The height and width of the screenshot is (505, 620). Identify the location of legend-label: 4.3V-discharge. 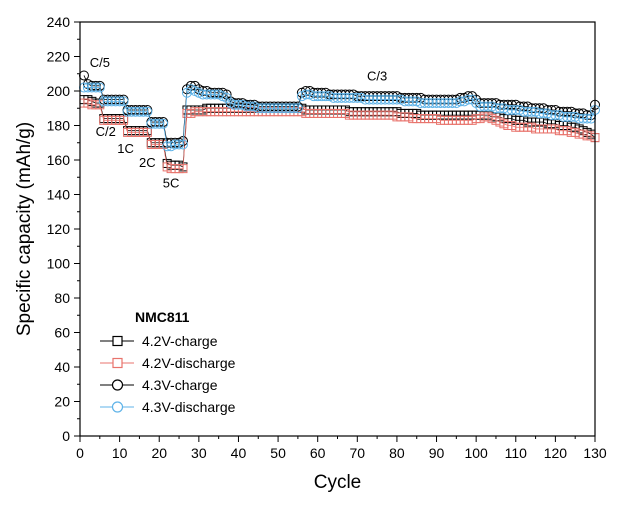
(189, 407).